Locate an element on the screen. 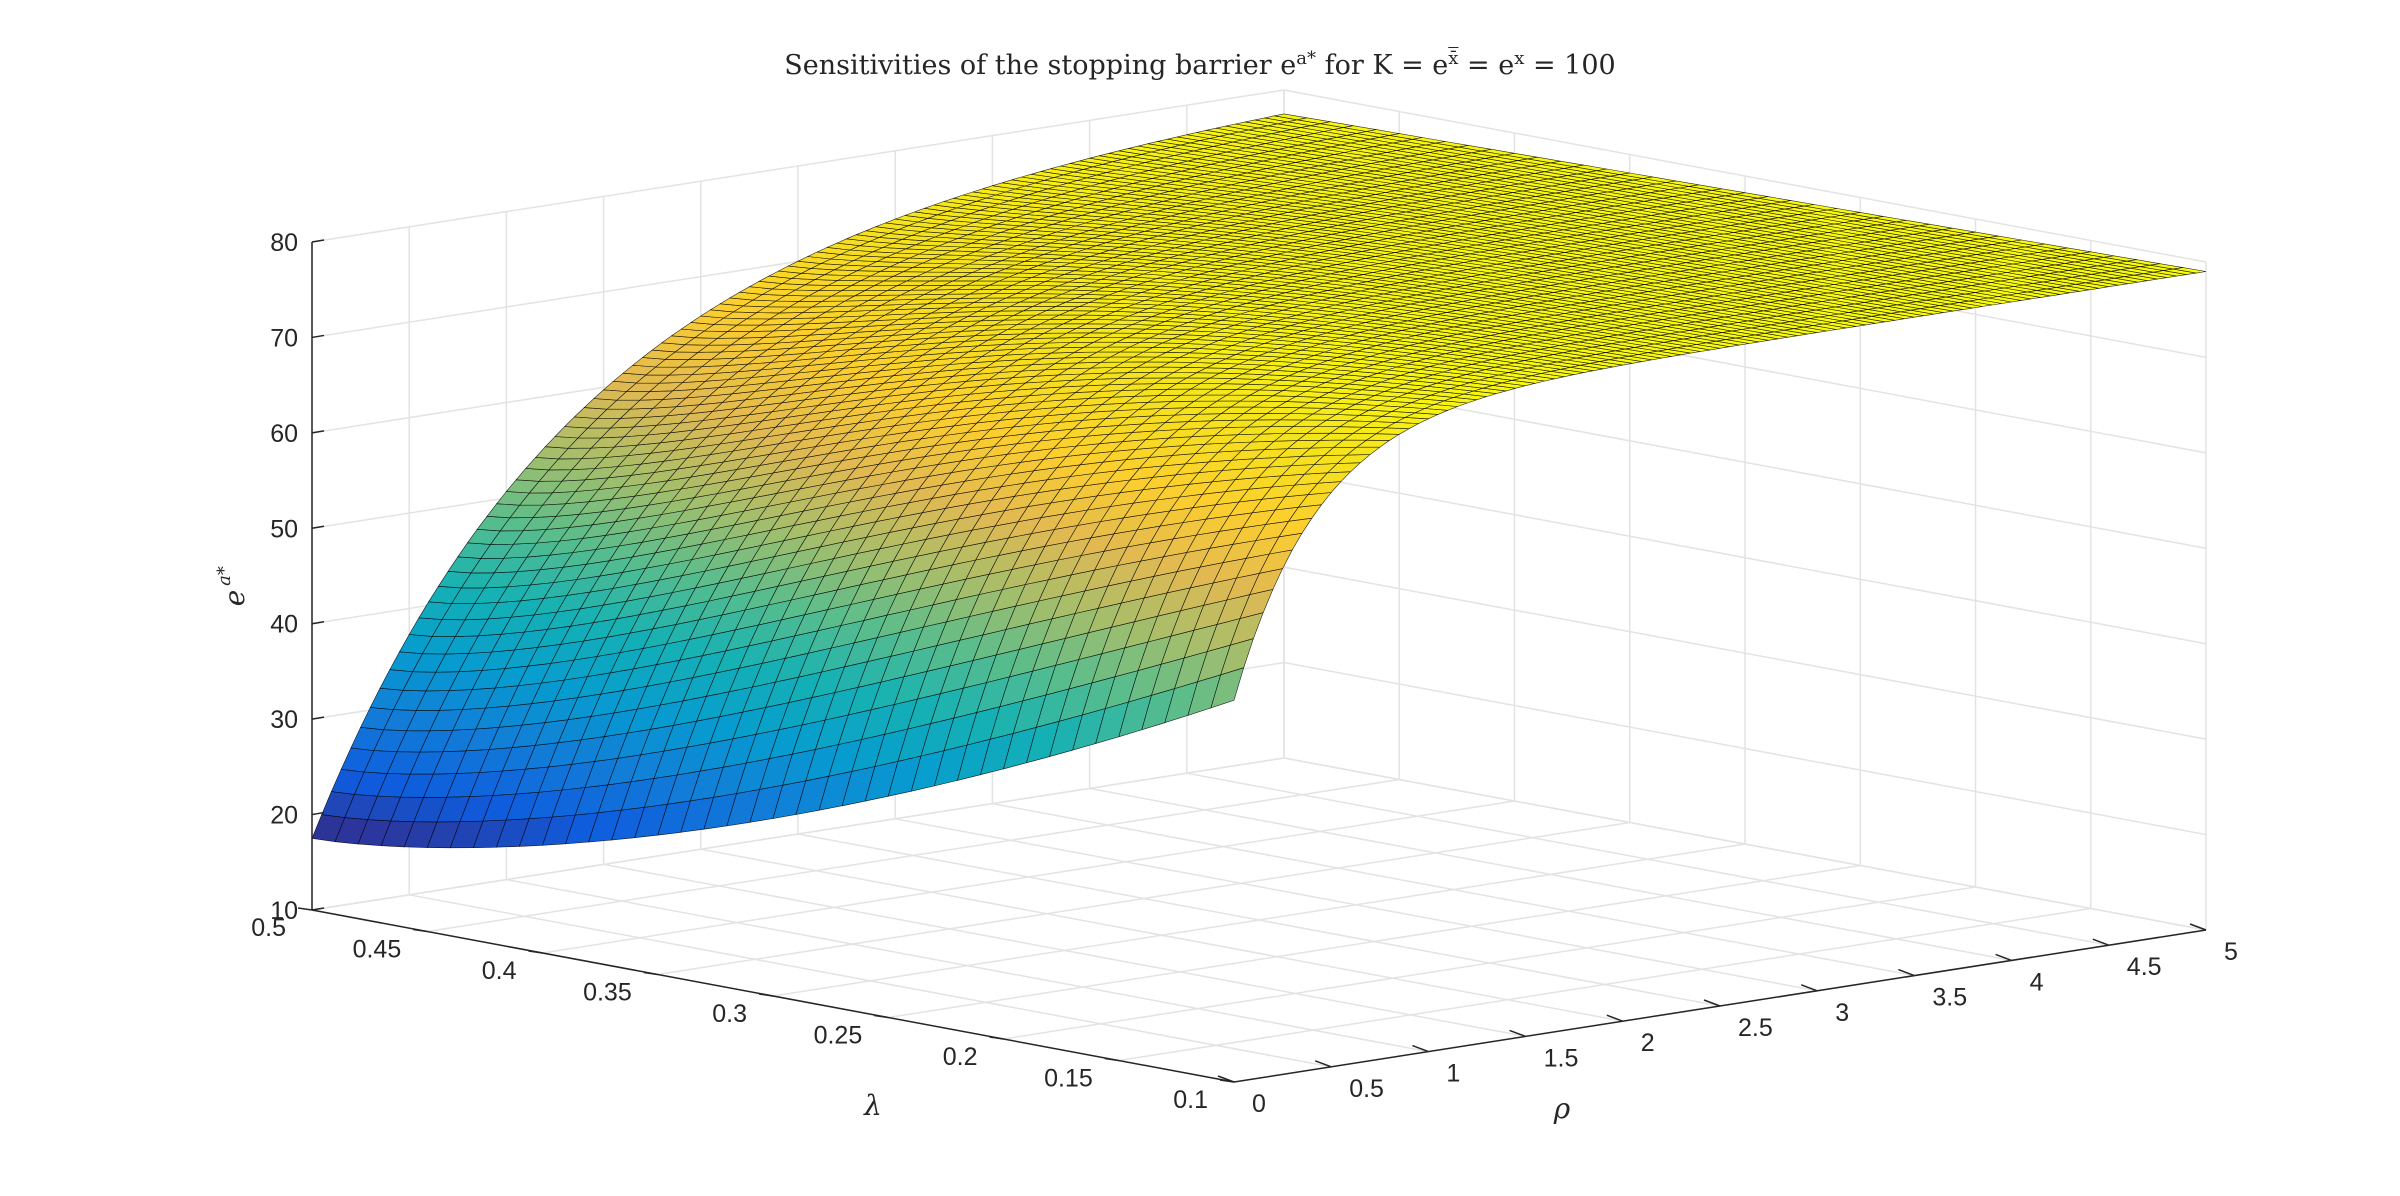 The height and width of the screenshot is (1196, 2400). y-tick-label: 4 is located at coordinates (2037, 982).